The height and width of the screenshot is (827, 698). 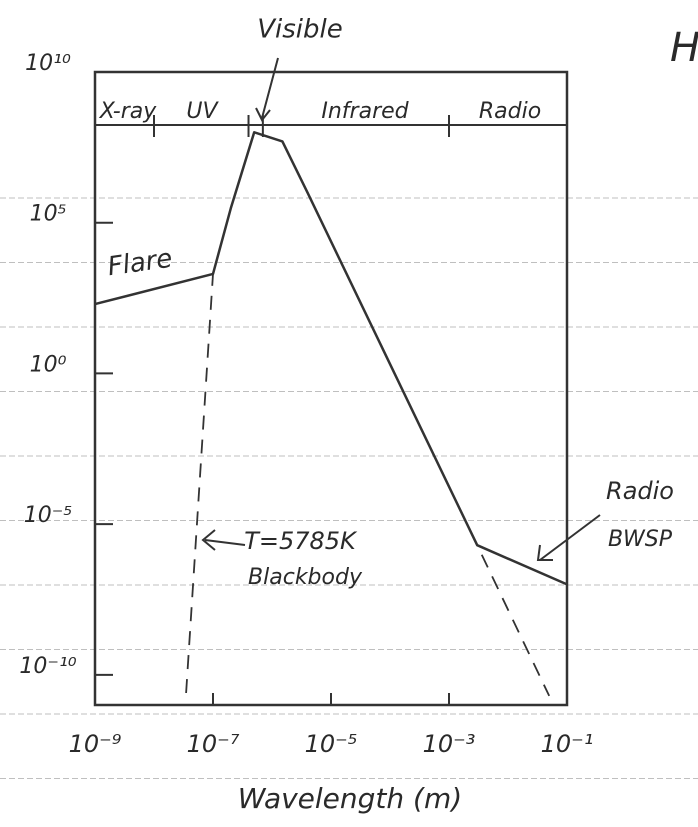 What do you see at coordinates (47, 666) in the screenshot?
I see `y-tick-label: 10⁻¹⁰` at bounding box center [47, 666].